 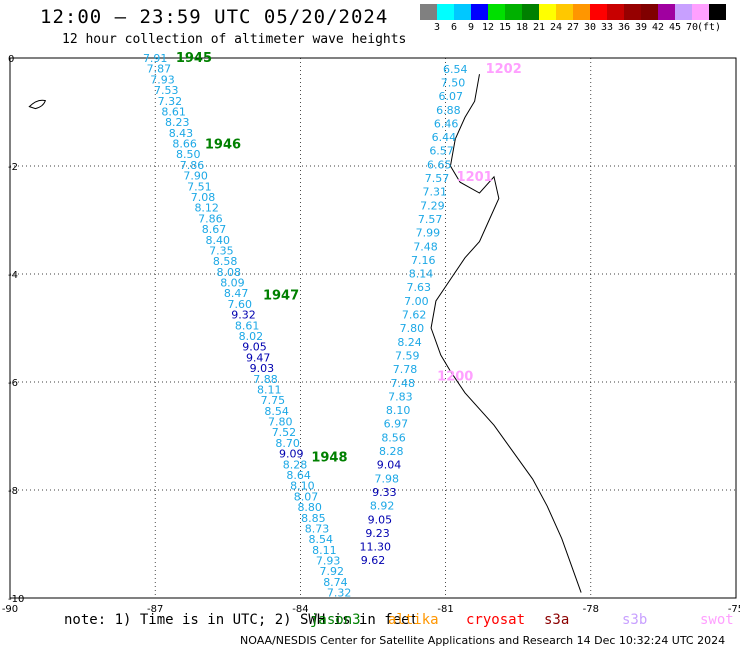 What do you see at coordinates (396, 424) in the screenshot?
I see `wave-height-value: 6.97` at bounding box center [396, 424].